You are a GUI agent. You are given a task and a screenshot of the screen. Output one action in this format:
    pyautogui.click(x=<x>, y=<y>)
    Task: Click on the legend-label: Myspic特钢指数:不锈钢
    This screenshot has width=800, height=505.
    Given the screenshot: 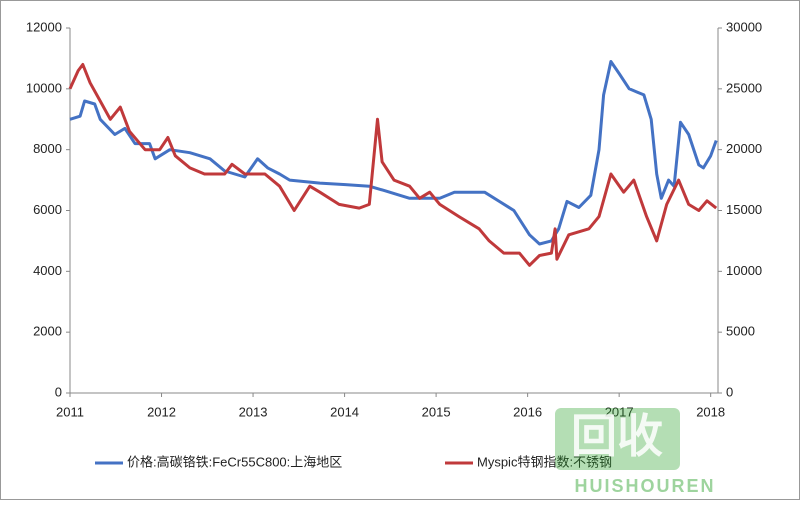 What is the action you would take?
    pyautogui.click(x=544, y=461)
    